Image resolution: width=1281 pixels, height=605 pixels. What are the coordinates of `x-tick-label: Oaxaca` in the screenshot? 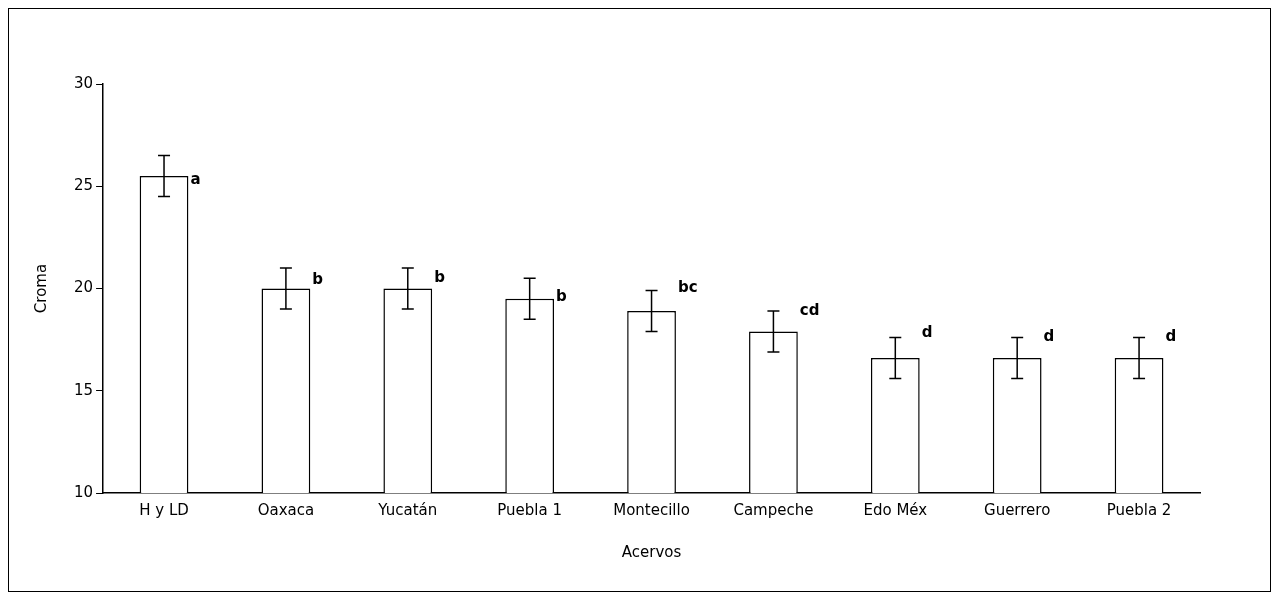 It's located at (286, 509).